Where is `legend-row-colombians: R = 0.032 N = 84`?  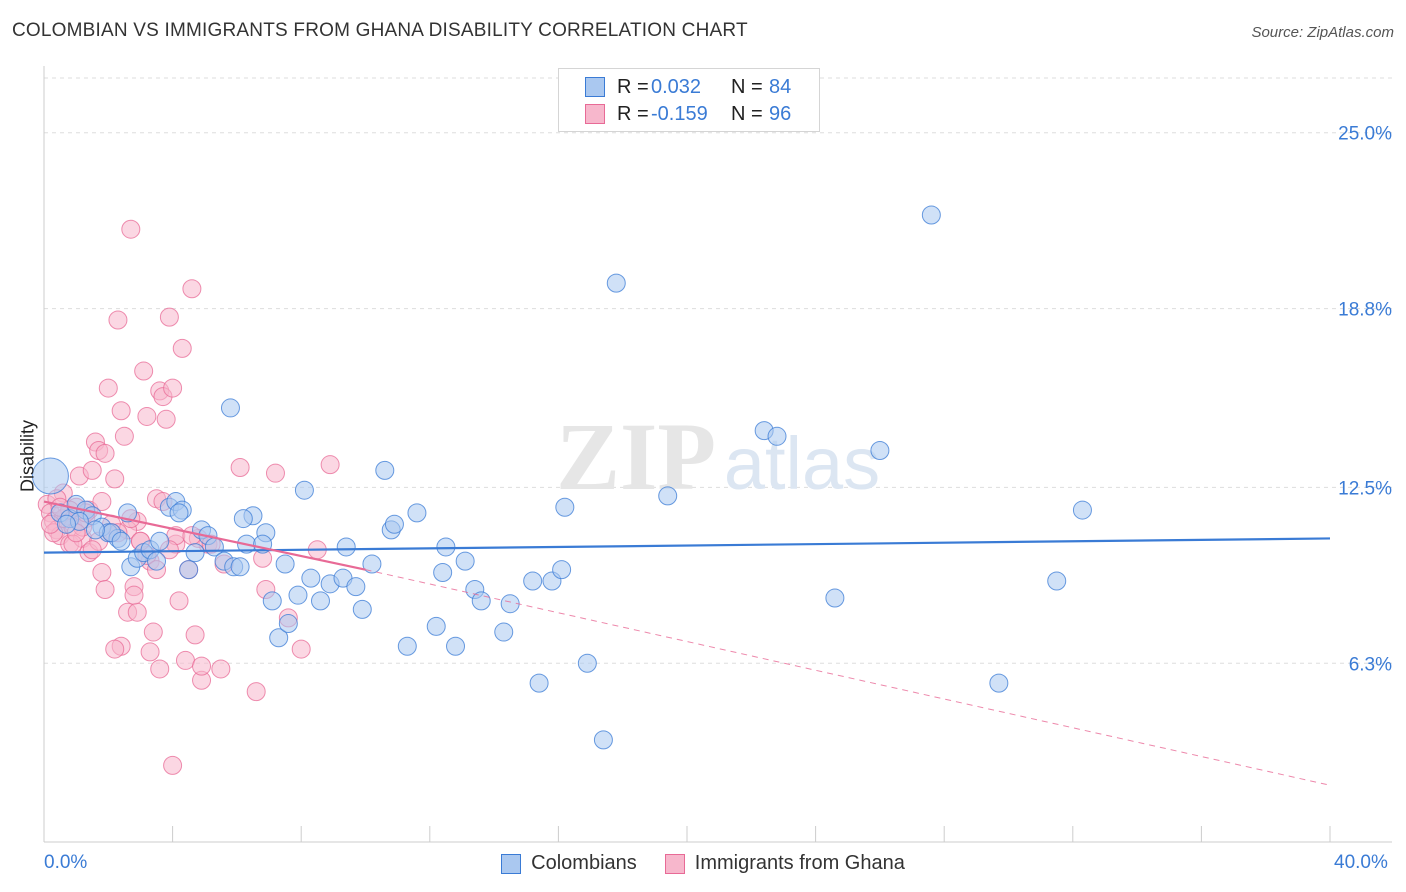
legend-row-colombians: R = 0.032 N = 84 is located at coordinates (688, 87).